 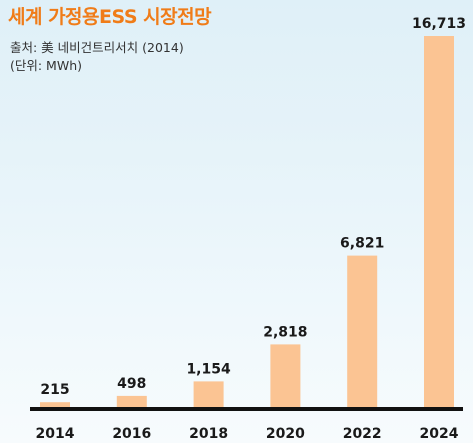 I want to click on bar-2018, so click(x=208, y=394).